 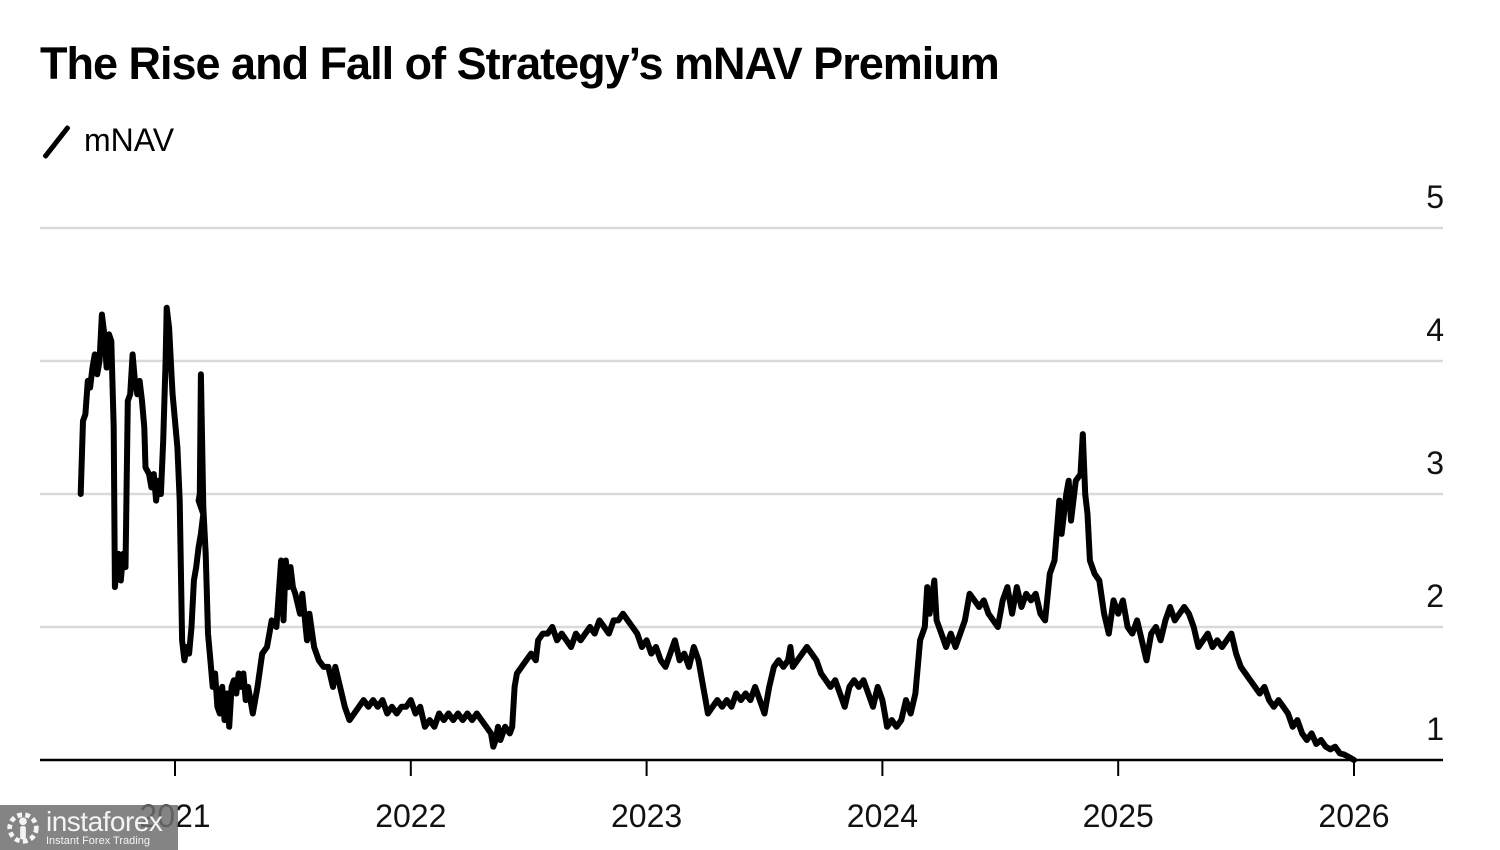 I want to click on x-tick-label: 2024, so click(x=882, y=816).